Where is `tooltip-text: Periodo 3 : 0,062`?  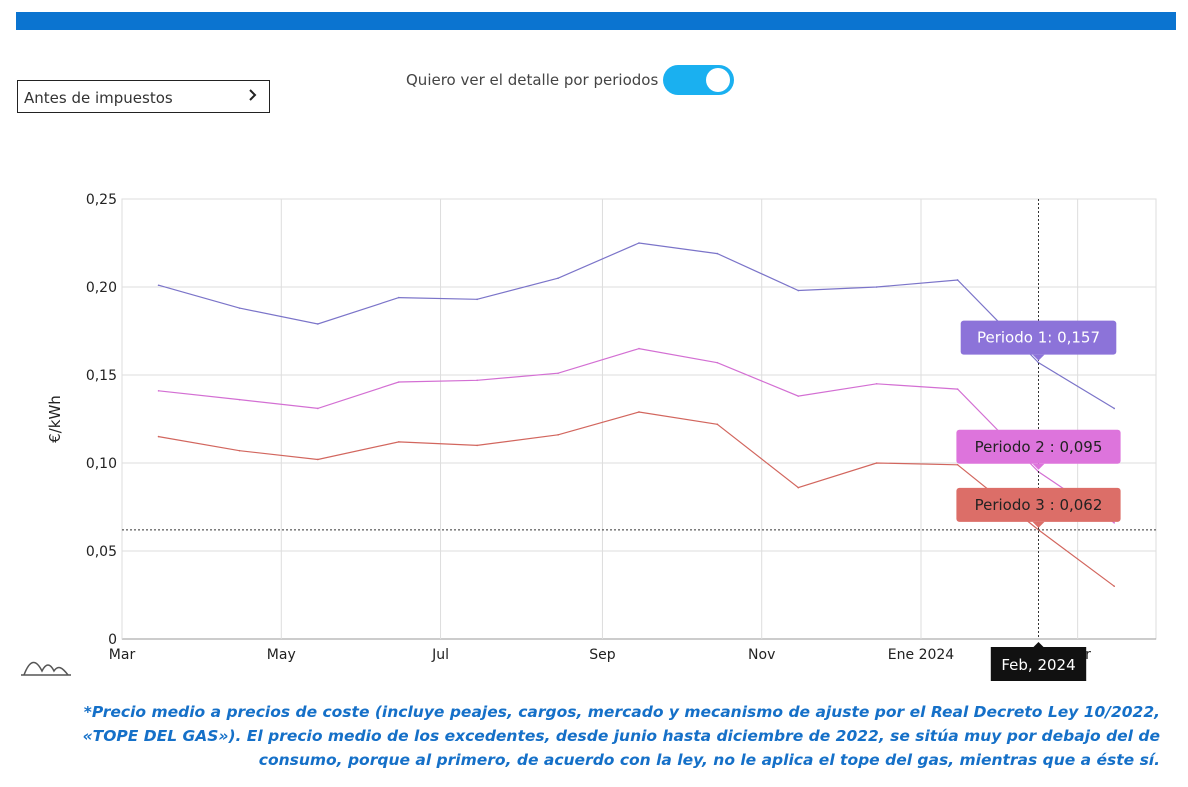 tooltip-text: Periodo 3 : 0,062 is located at coordinates (1039, 505).